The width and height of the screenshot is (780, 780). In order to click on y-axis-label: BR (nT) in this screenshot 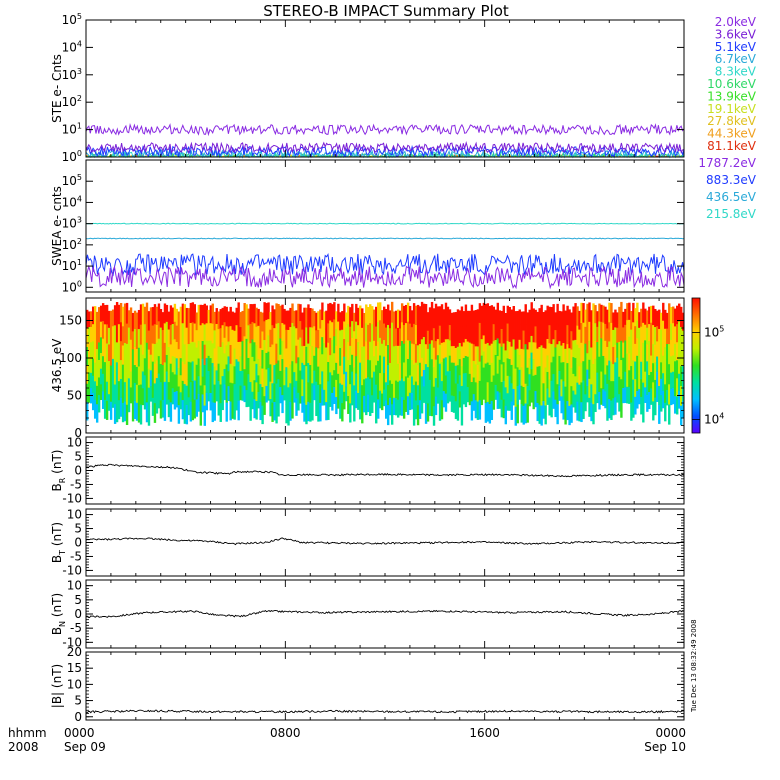, I will do `click(58, 471)`.